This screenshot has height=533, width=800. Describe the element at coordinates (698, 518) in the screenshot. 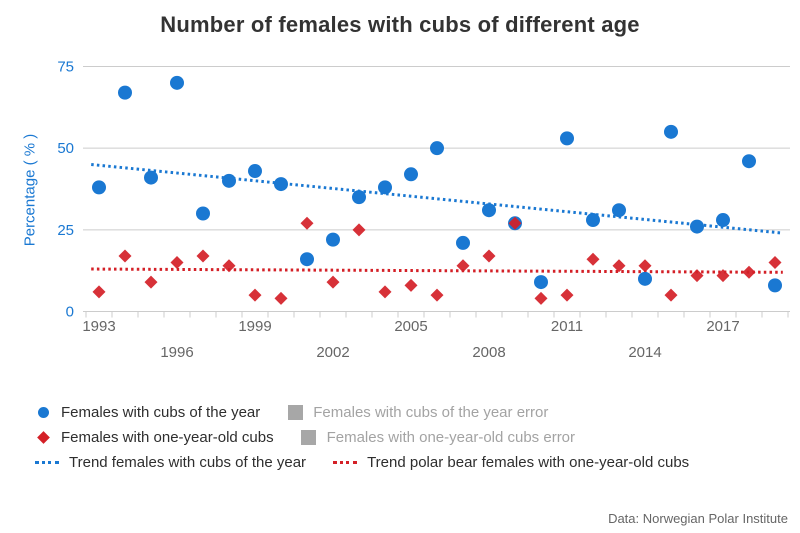

I see `data-source-credit: Data: Norwegian Polar Institute` at that location.